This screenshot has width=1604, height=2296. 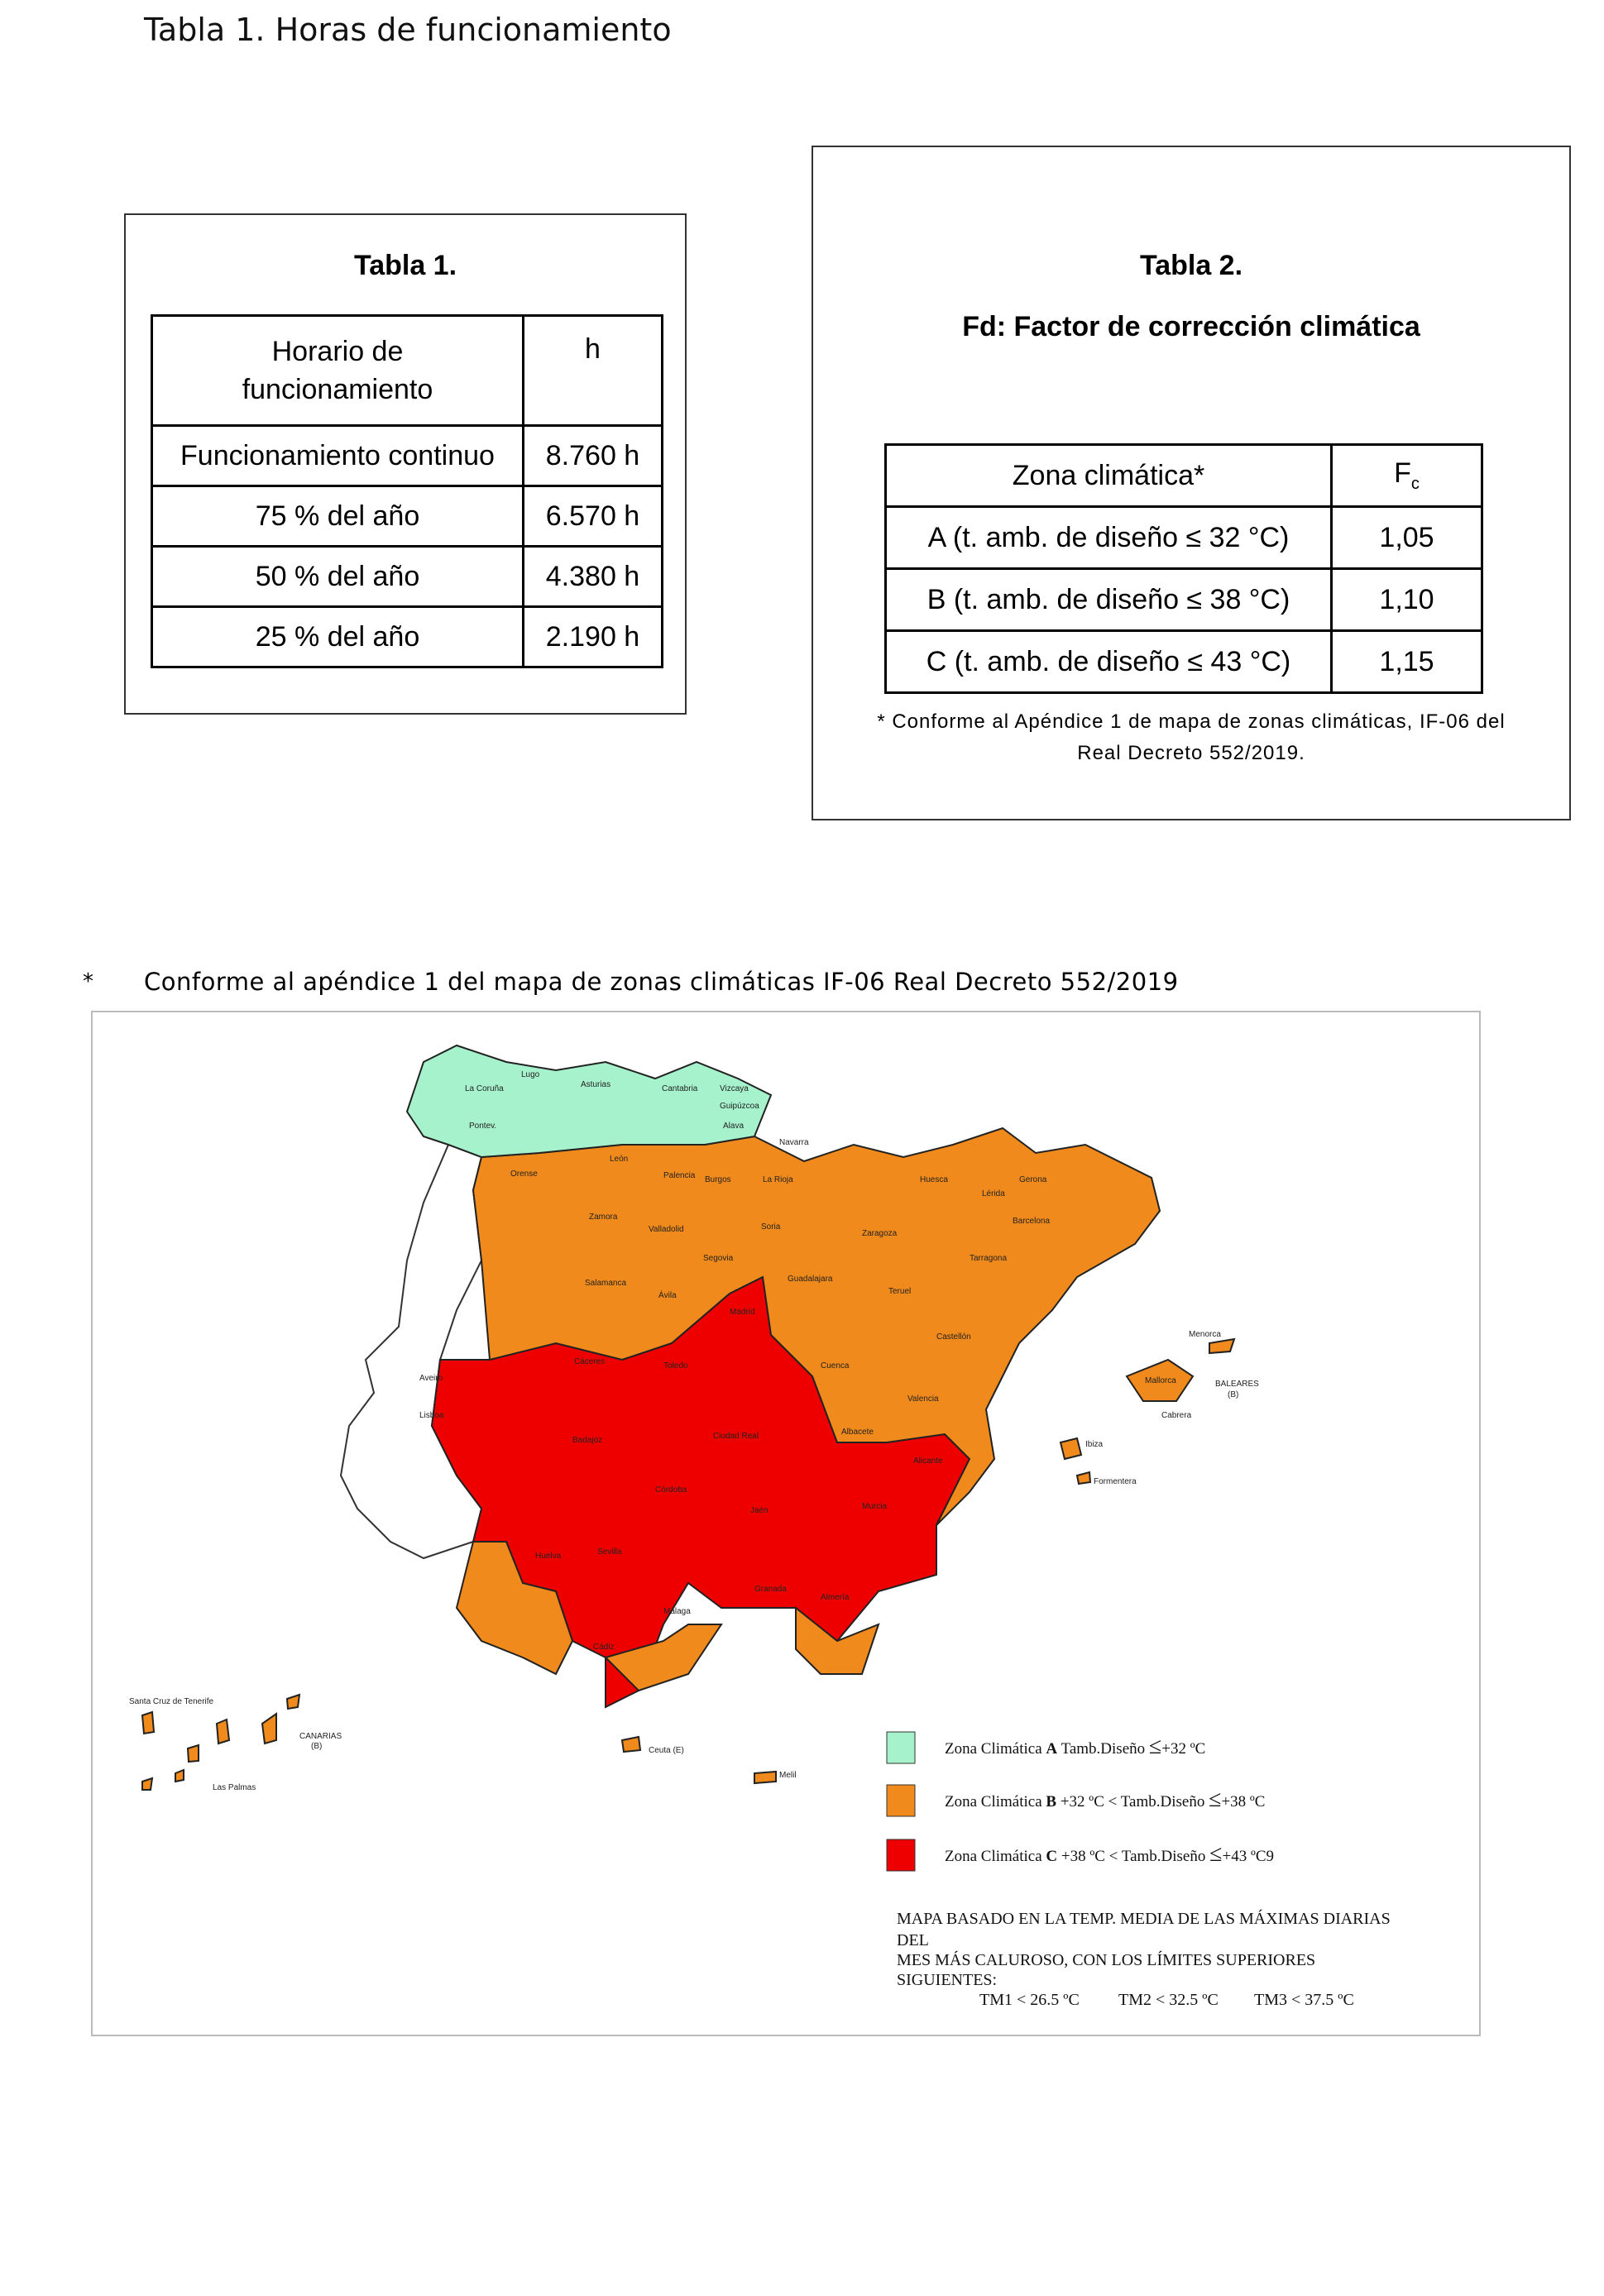 I want to click on header-horario-line1: Horario de, so click(x=338, y=351).